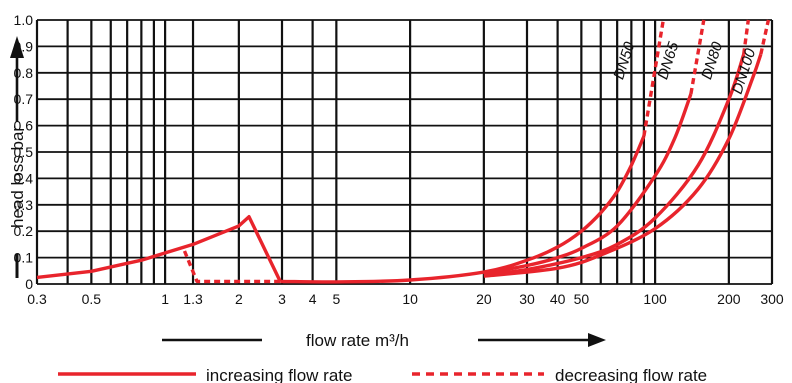 The image size is (792, 383). I want to click on x-tick-label: 4, so click(313, 299).